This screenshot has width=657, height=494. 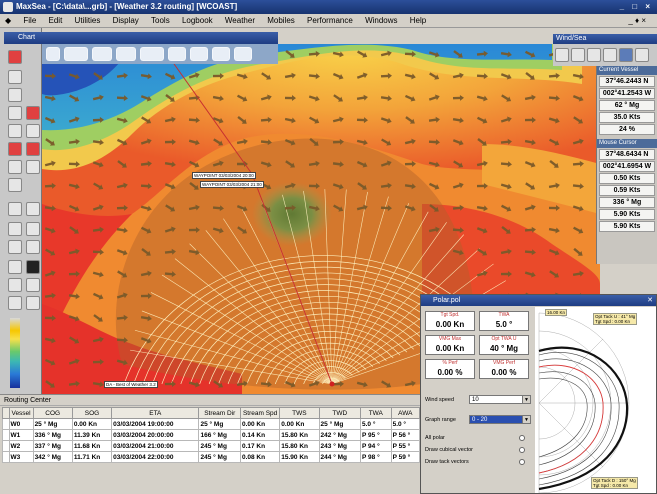 I want to click on rain-icon, so click(x=642, y=55).